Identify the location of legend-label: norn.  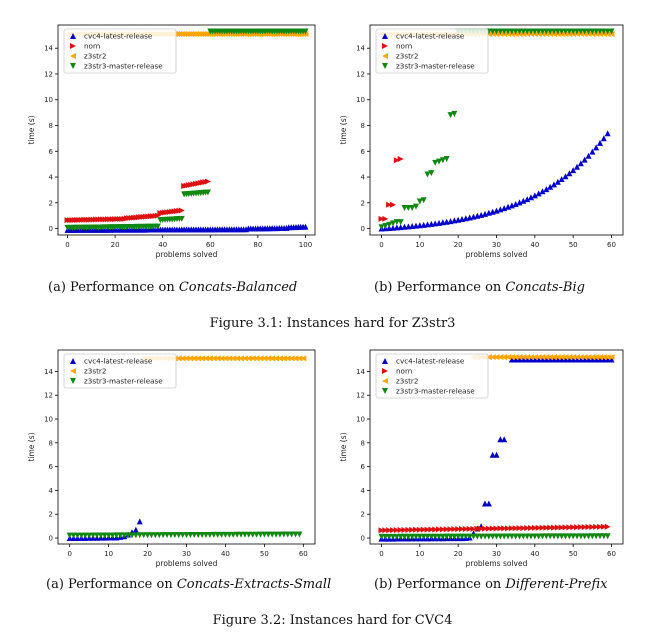
(92, 46).